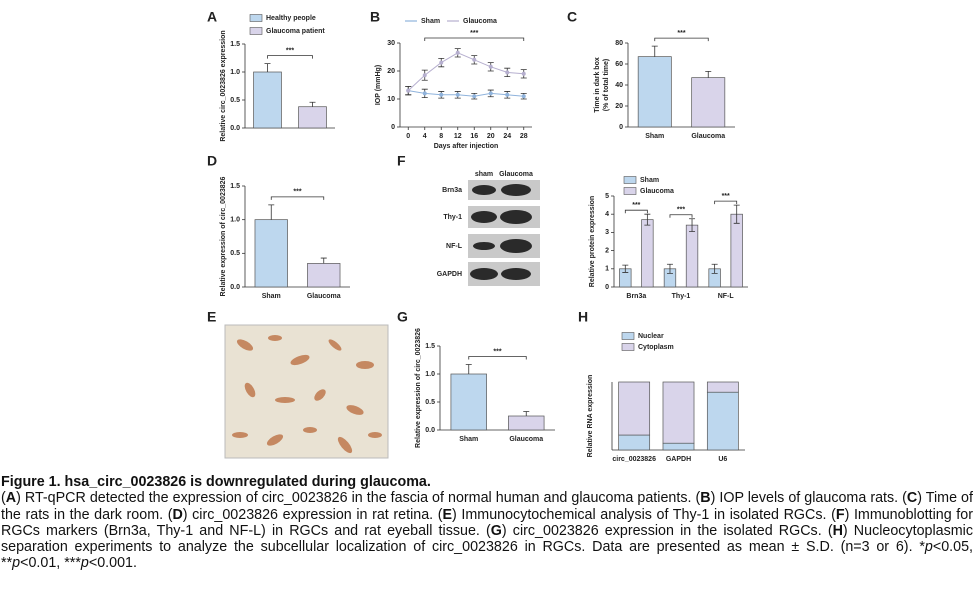 This screenshot has height=602, width=974. Describe the element at coordinates (466, 146) in the screenshot. I see `x-axis-label: Days after injection` at that location.